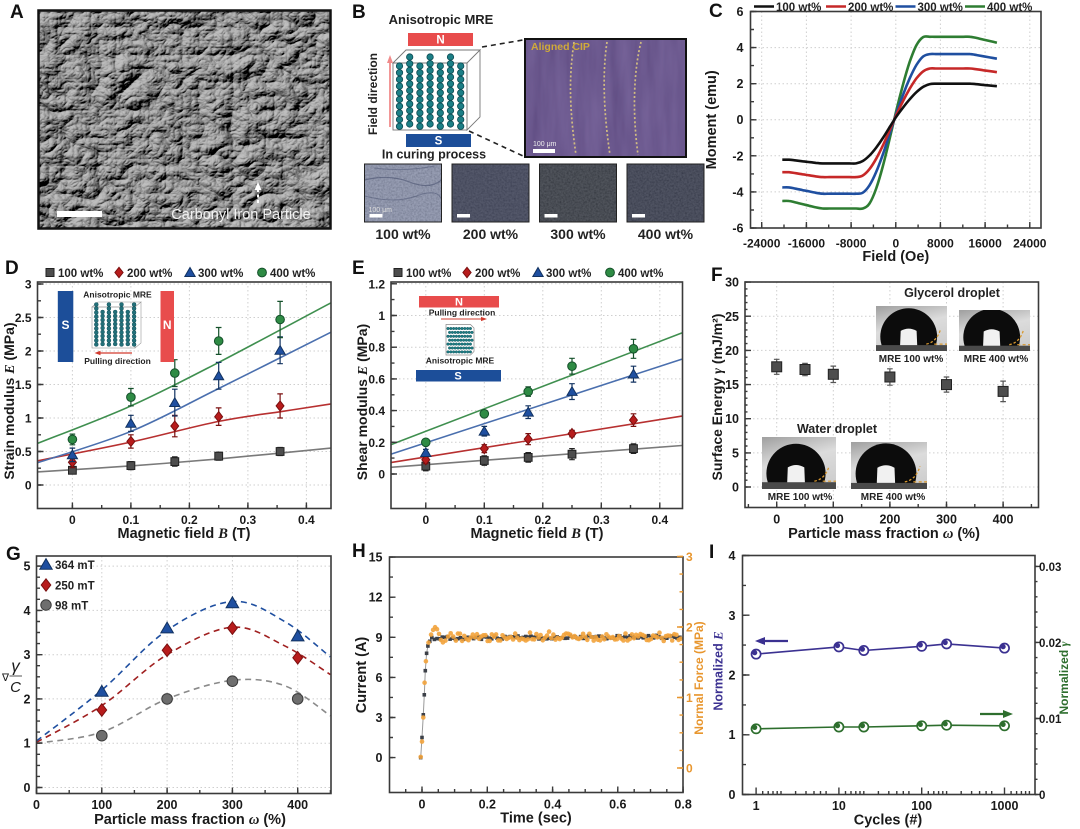 This screenshot has height=829, width=1080. I want to click on svg-text: 0.6, so click(617, 805).